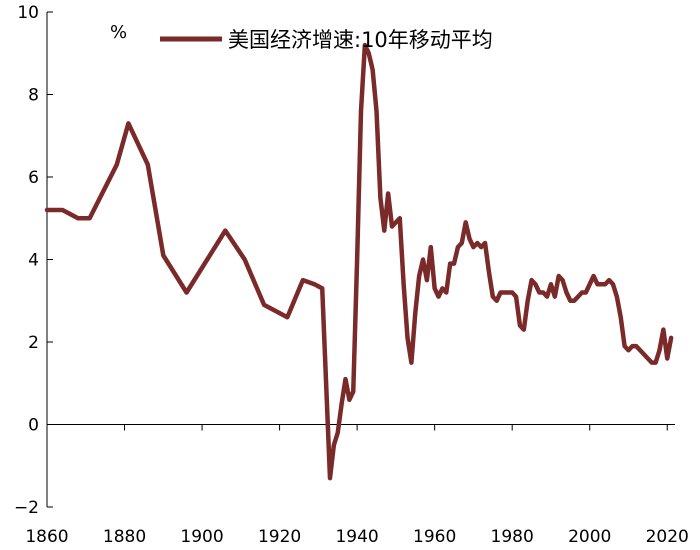 The height and width of the screenshot is (550, 700). Describe the element at coordinates (46, 537) in the screenshot. I see `x-tick-label: 1860` at that location.